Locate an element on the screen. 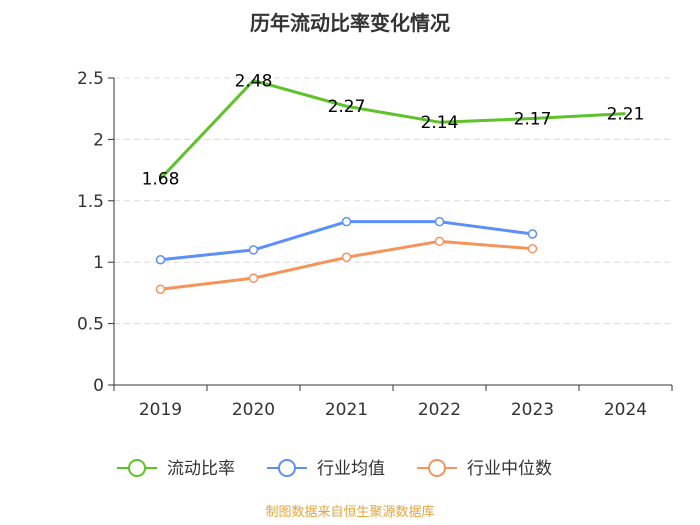  x-tick-label: 2024 is located at coordinates (625, 410).